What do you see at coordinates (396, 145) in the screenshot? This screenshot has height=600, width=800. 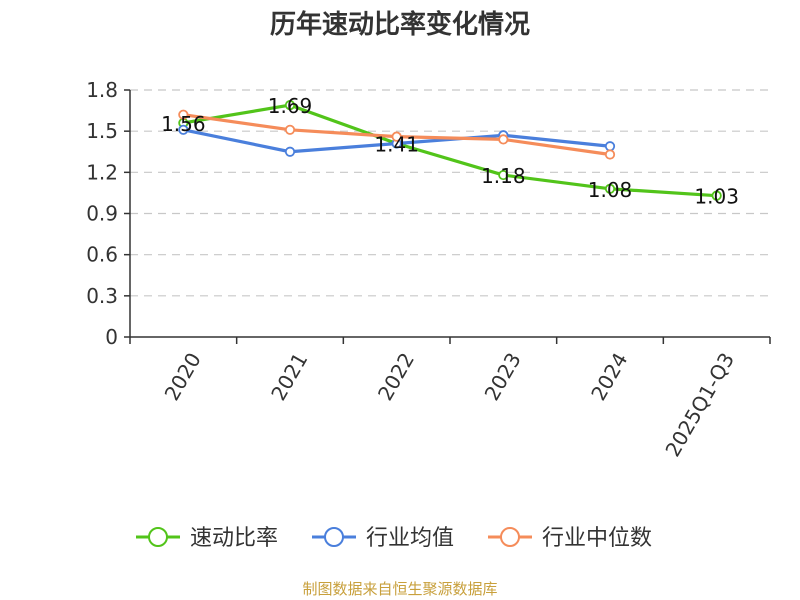 I see `data-label: 1.41` at bounding box center [396, 145].